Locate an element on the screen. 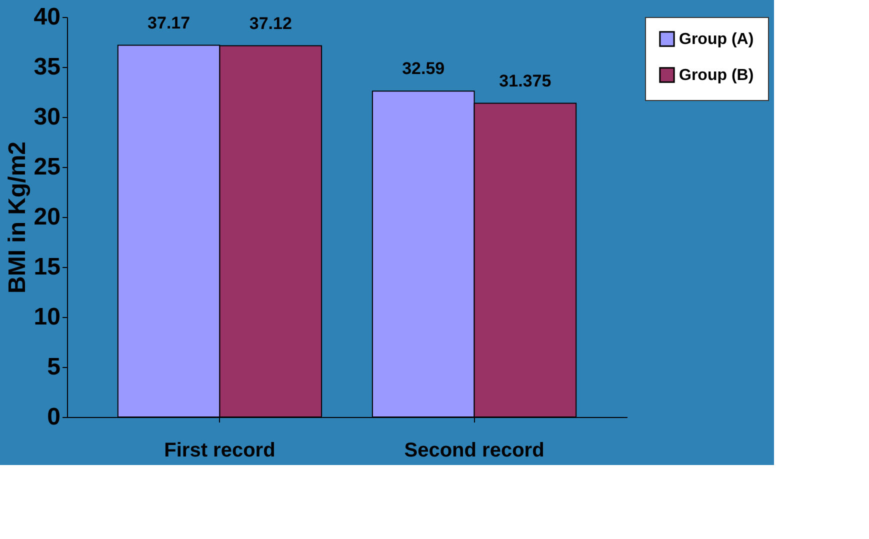 Image resolution: width=869 pixels, height=539 pixels. y-tick-label: 40 is located at coordinates (47, 17).